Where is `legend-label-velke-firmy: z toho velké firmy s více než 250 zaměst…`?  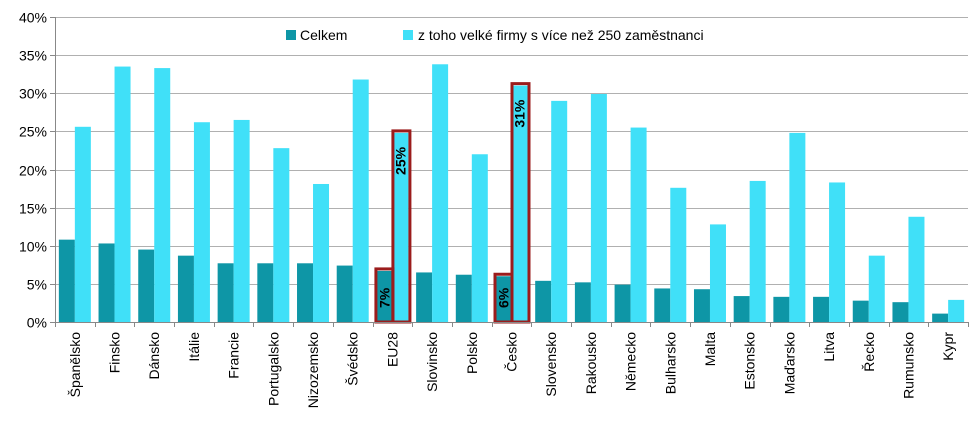
legend-label-velke-firmy: z toho velké firmy s více než 250 zaměst… is located at coordinates (561, 35).